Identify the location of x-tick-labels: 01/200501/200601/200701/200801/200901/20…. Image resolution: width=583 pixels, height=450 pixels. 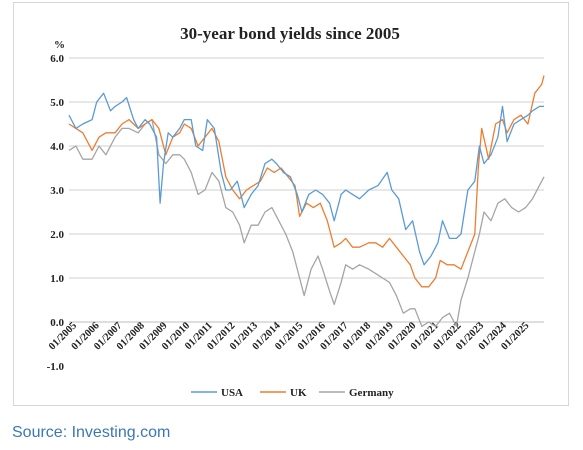
(289, 336).